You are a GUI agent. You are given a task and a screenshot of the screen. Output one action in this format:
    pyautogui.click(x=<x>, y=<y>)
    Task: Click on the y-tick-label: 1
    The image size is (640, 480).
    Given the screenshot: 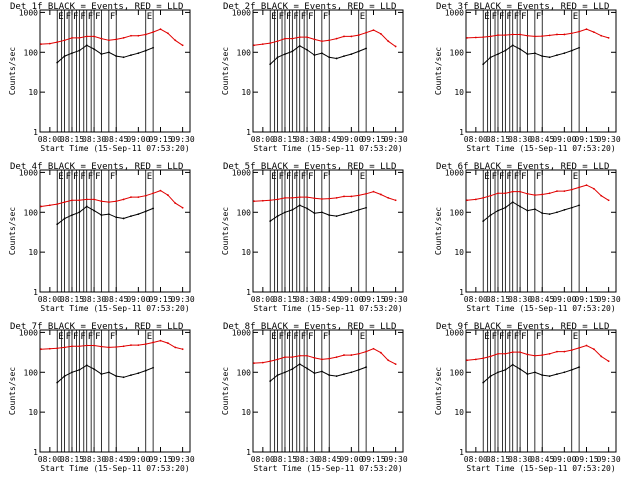 What is the action you would take?
    pyautogui.click(x=248, y=292)
    